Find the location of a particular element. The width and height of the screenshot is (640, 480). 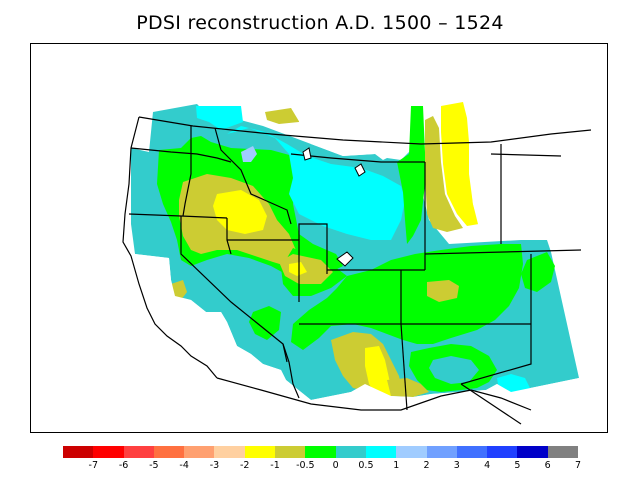

colorbar-tick-label: -6 is located at coordinates (123, 465).